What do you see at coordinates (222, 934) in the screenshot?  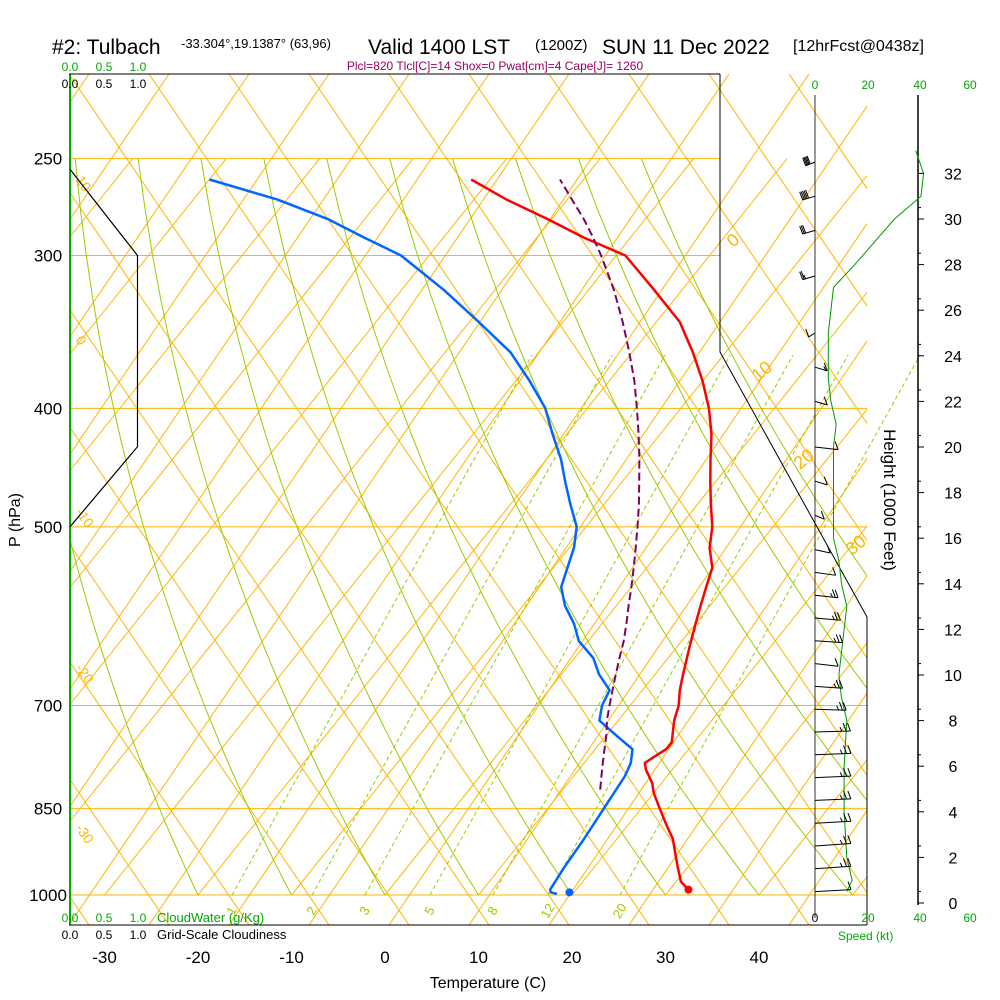 I see `cloudiness-label: Grid-Scale Cloudiness` at bounding box center [222, 934].